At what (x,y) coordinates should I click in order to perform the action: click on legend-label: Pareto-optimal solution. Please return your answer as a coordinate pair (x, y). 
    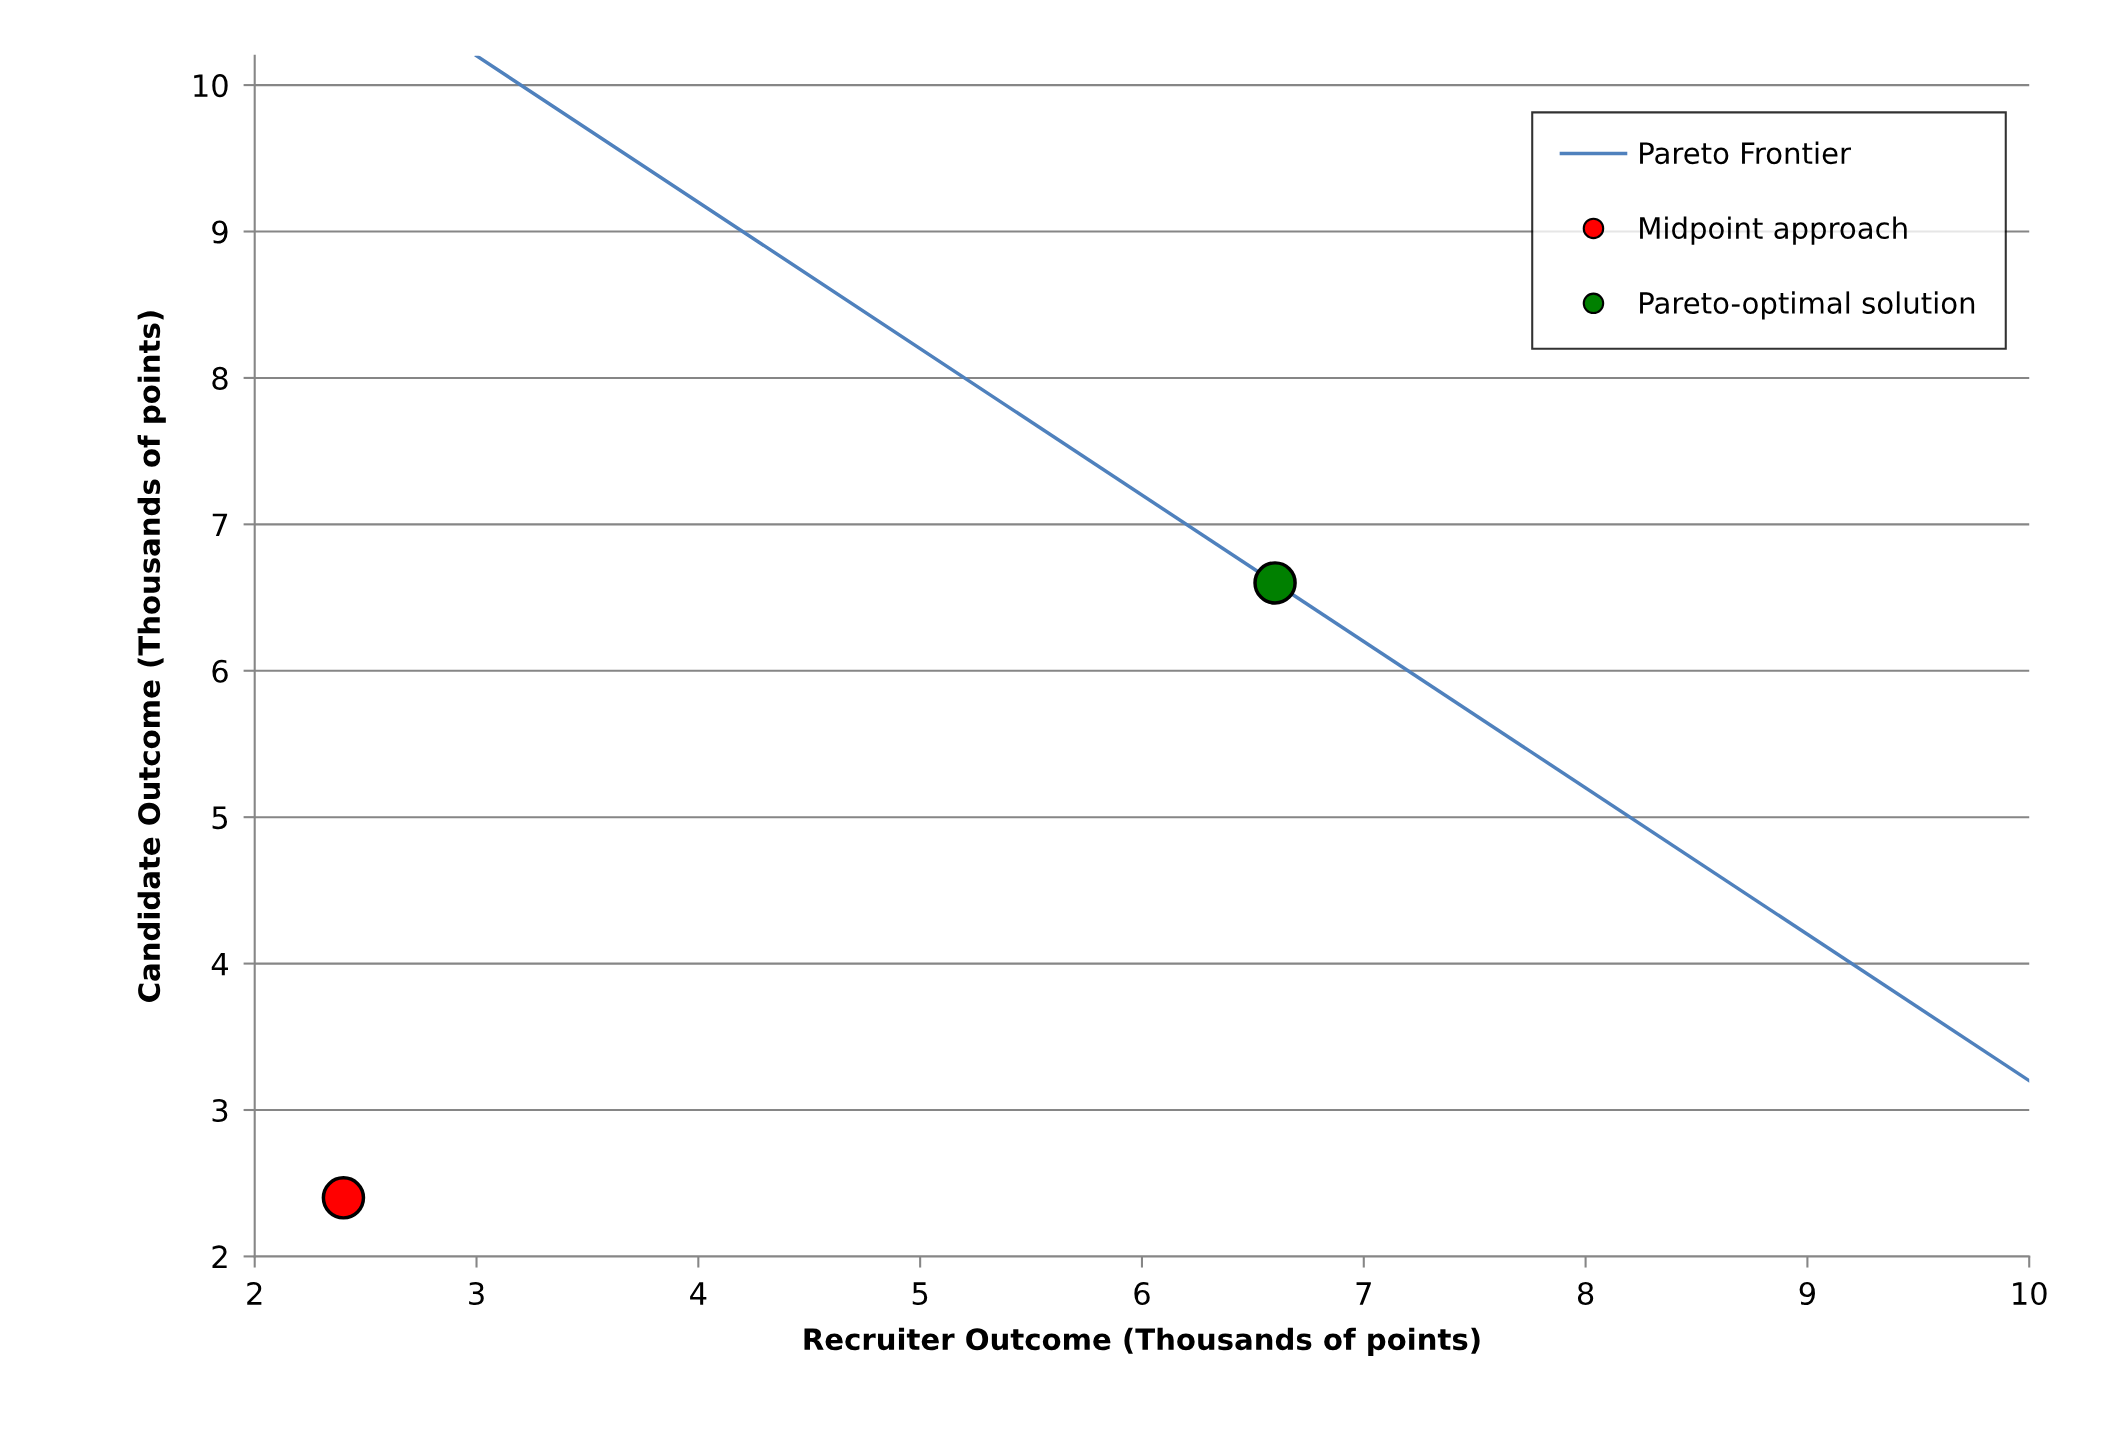
    Looking at the image, I should click on (1807, 305).